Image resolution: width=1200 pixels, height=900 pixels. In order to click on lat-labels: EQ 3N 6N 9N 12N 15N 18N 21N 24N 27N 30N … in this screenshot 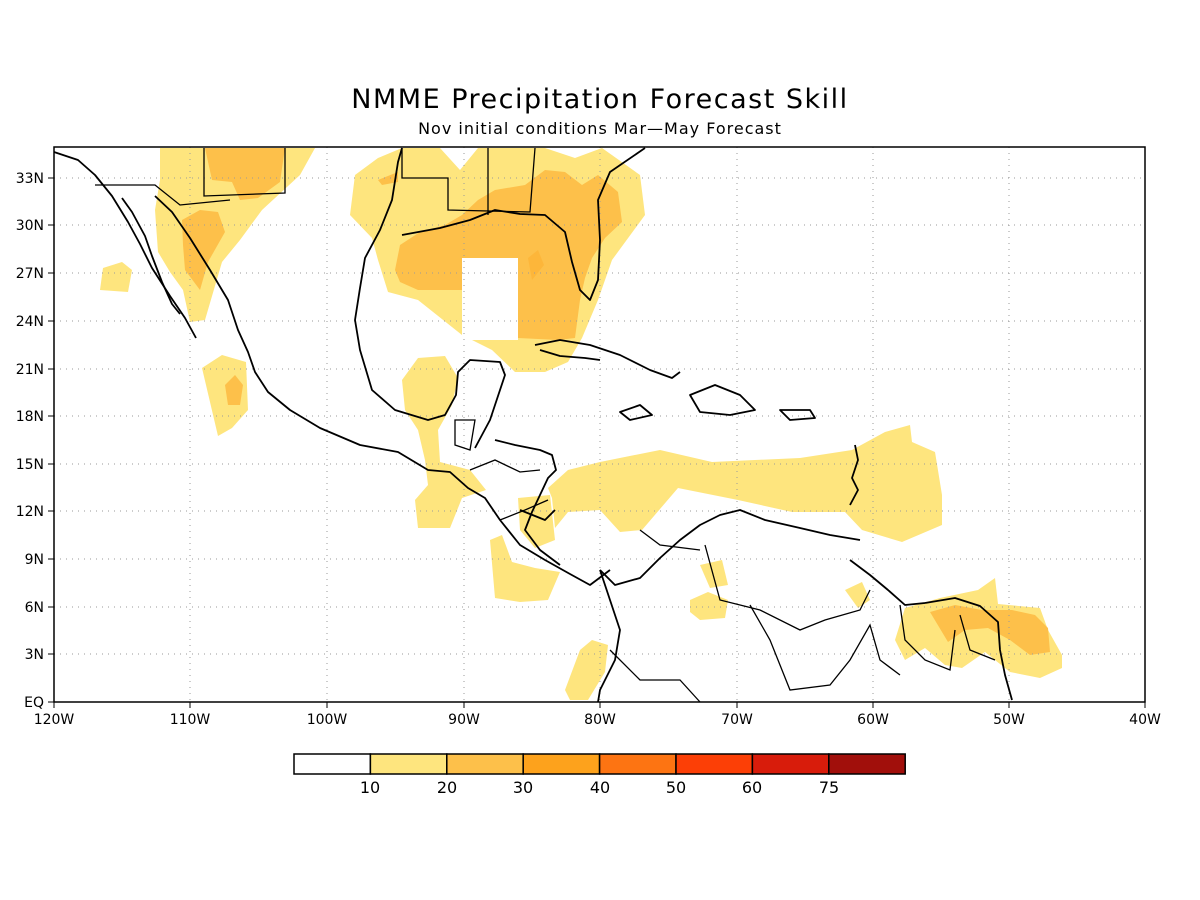, I will do `click(30, 441)`.